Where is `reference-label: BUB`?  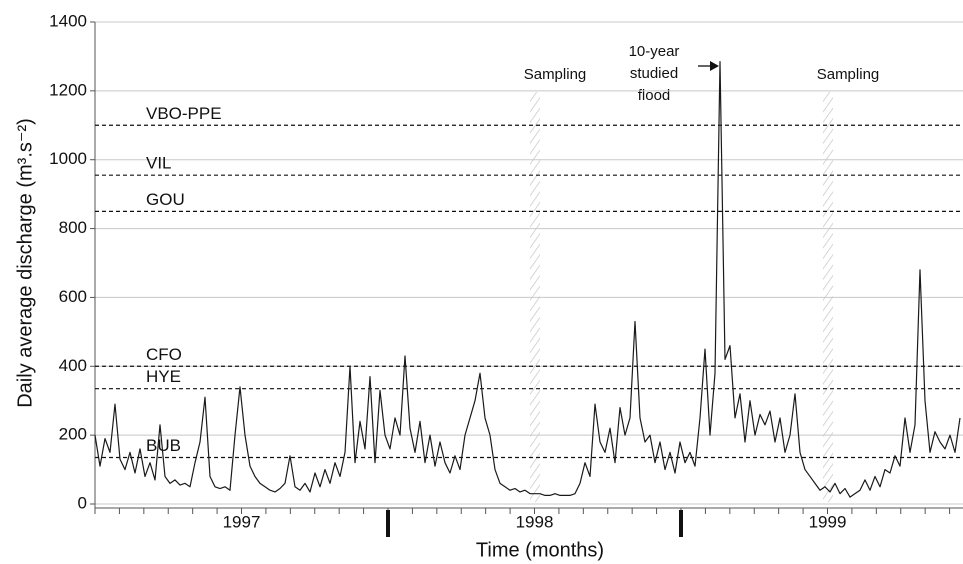
reference-label: BUB is located at coordinates (163, 445).